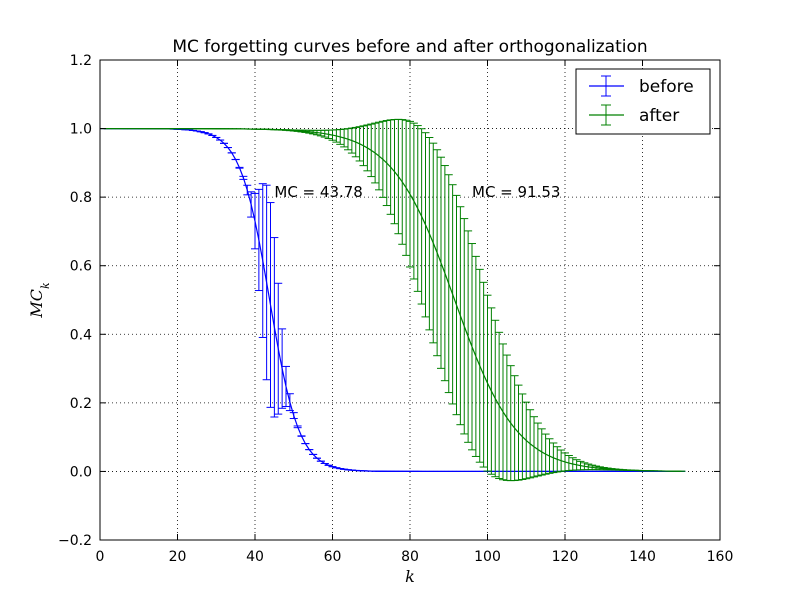 The height and width of the screenshot is (604, 800). Describe the element at coordinates (516, 192) in the screenshot. I see `annotation-after: MC = 91.53` at that location.